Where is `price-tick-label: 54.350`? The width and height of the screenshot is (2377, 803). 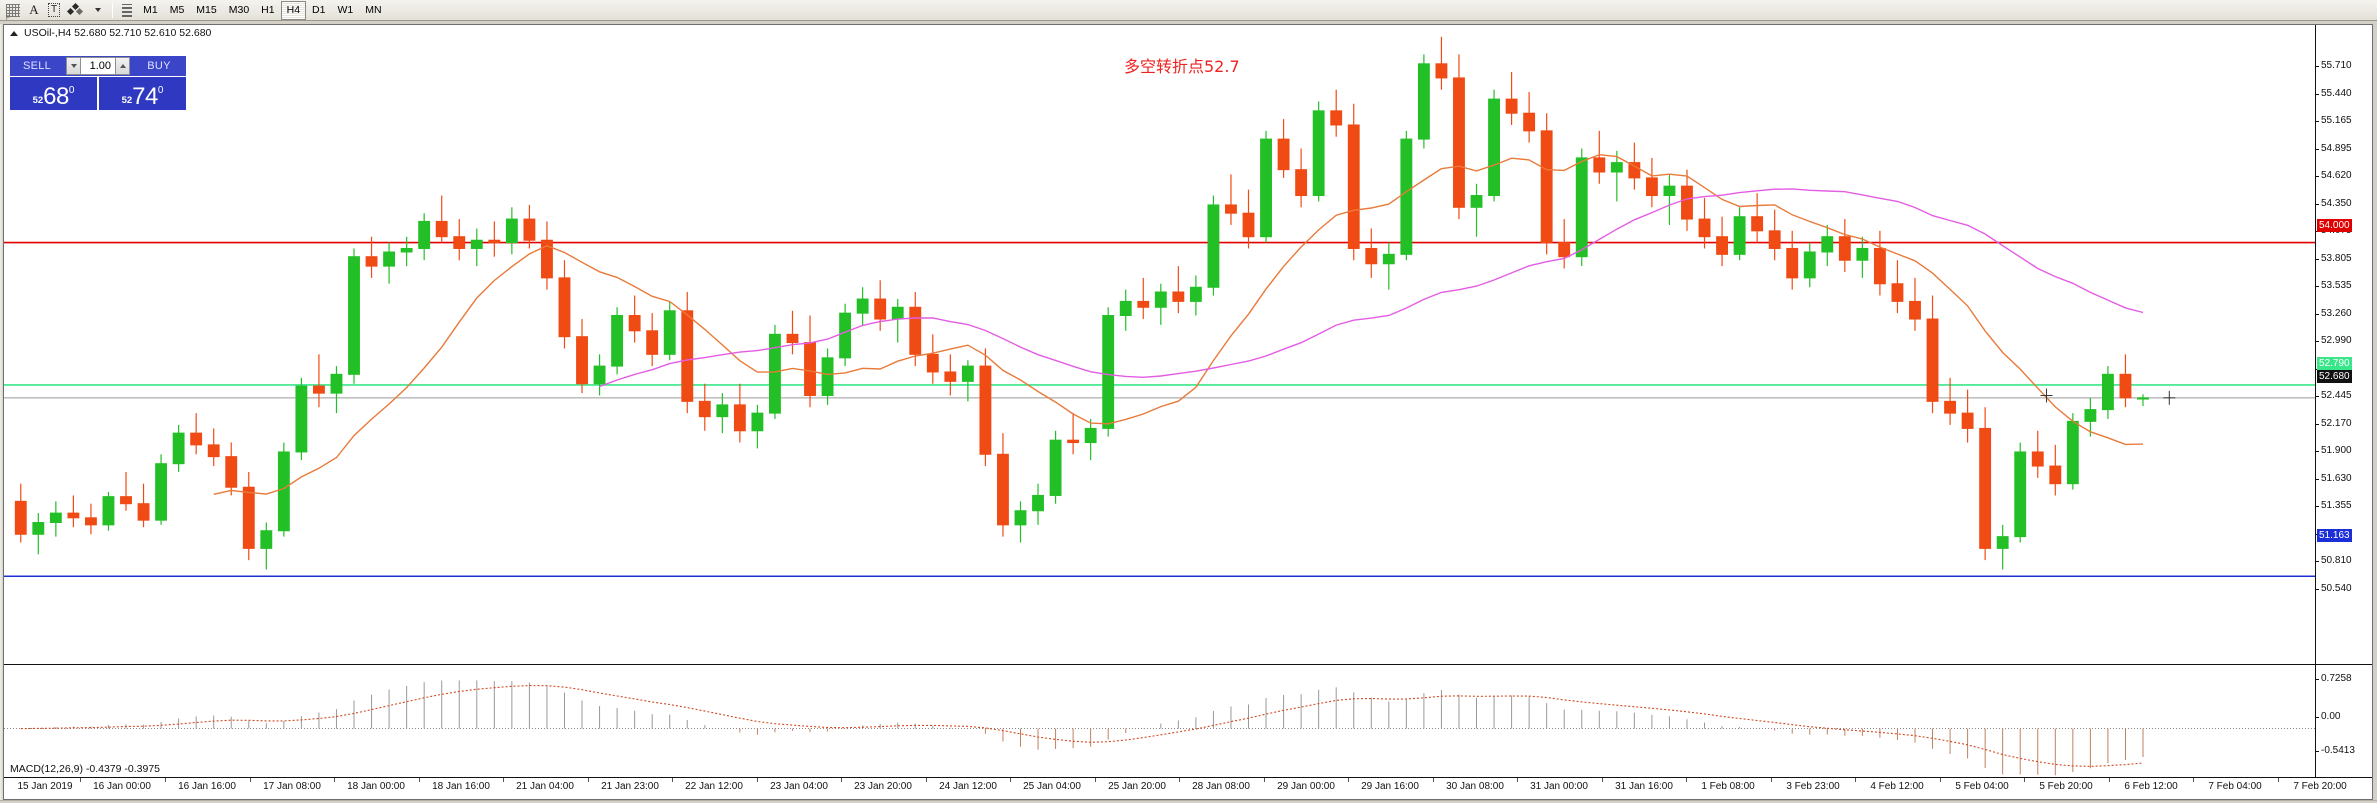 price-tick-label: 54.350 is located at coordinates (2336, 203).